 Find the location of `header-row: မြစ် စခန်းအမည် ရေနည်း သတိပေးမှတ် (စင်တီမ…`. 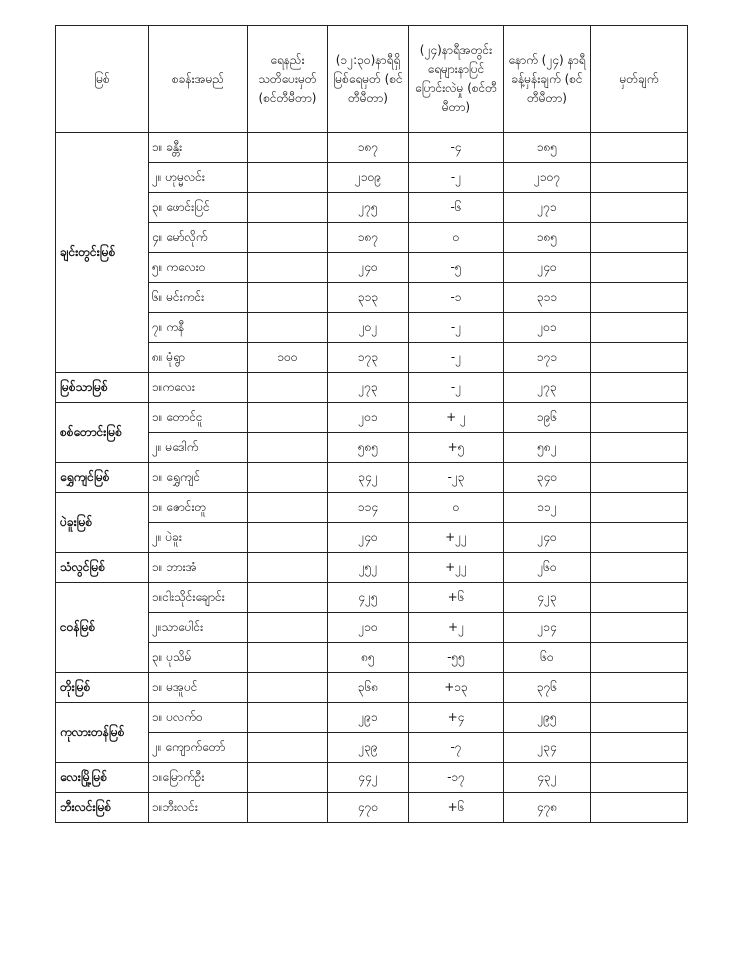

header-row: မြစ် စခန်းအမည် ရေနည်း သတိပေးမှတ် (စင်တီမ… is located at coordinates (371, 79).